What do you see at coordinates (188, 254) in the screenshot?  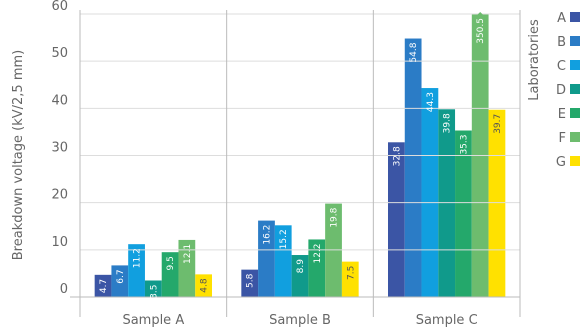 I see `value-label: 12.1` at bounding box center [188, 254].